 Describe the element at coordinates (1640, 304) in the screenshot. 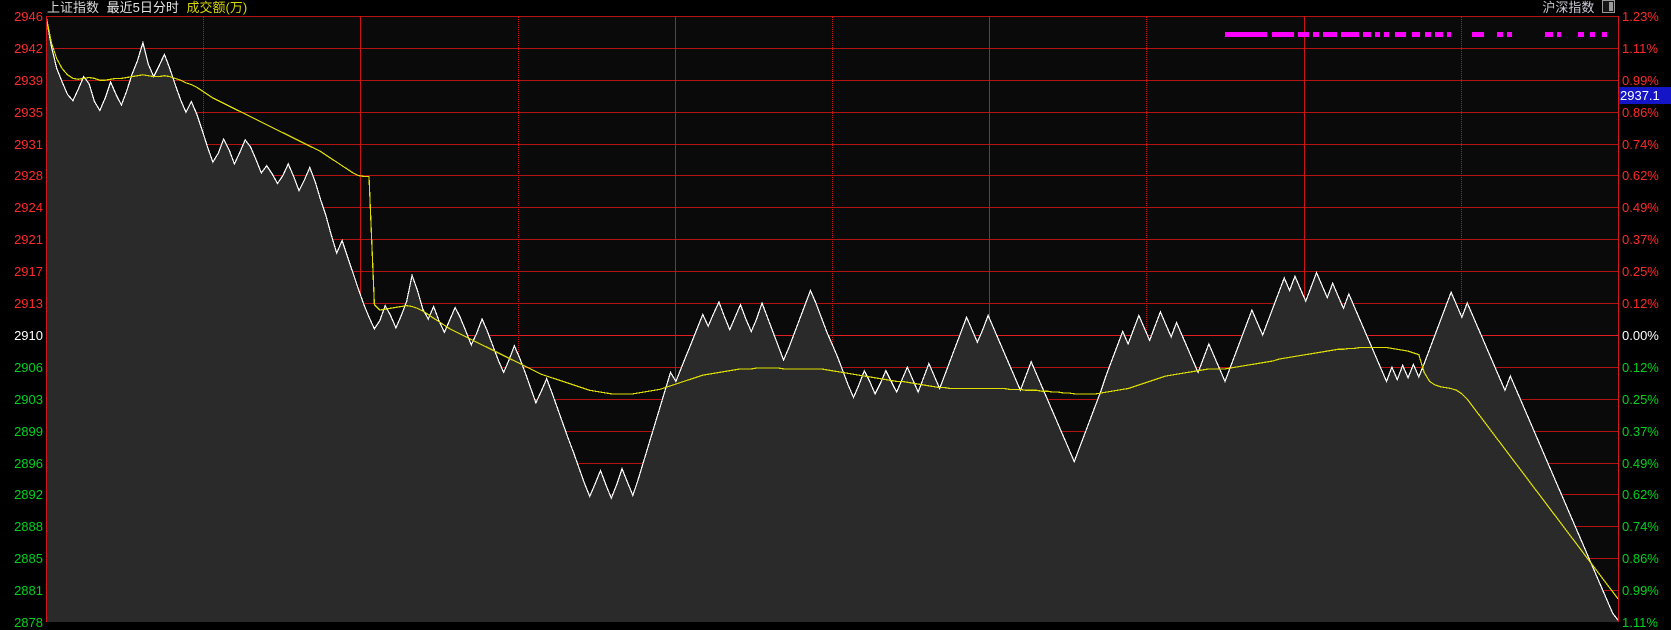

I see `percent-tick-9: 0.12%` at that location.